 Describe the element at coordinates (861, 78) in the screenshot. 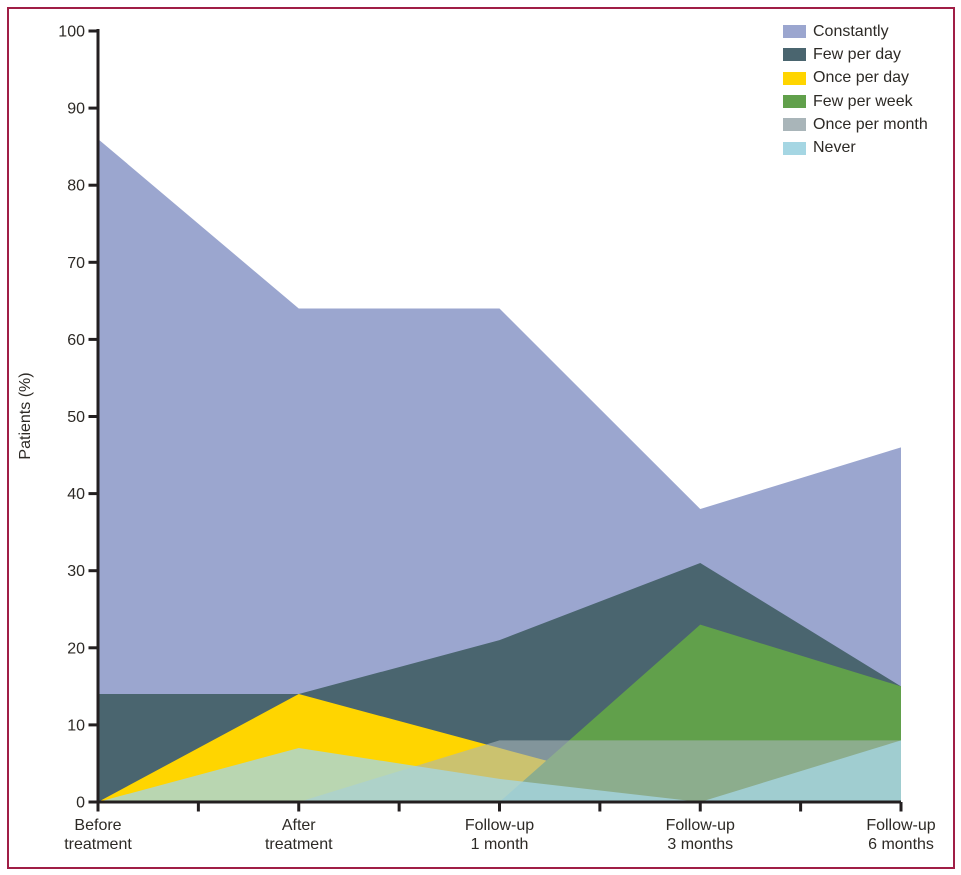

I see `legend-label: Once per day` at that location.